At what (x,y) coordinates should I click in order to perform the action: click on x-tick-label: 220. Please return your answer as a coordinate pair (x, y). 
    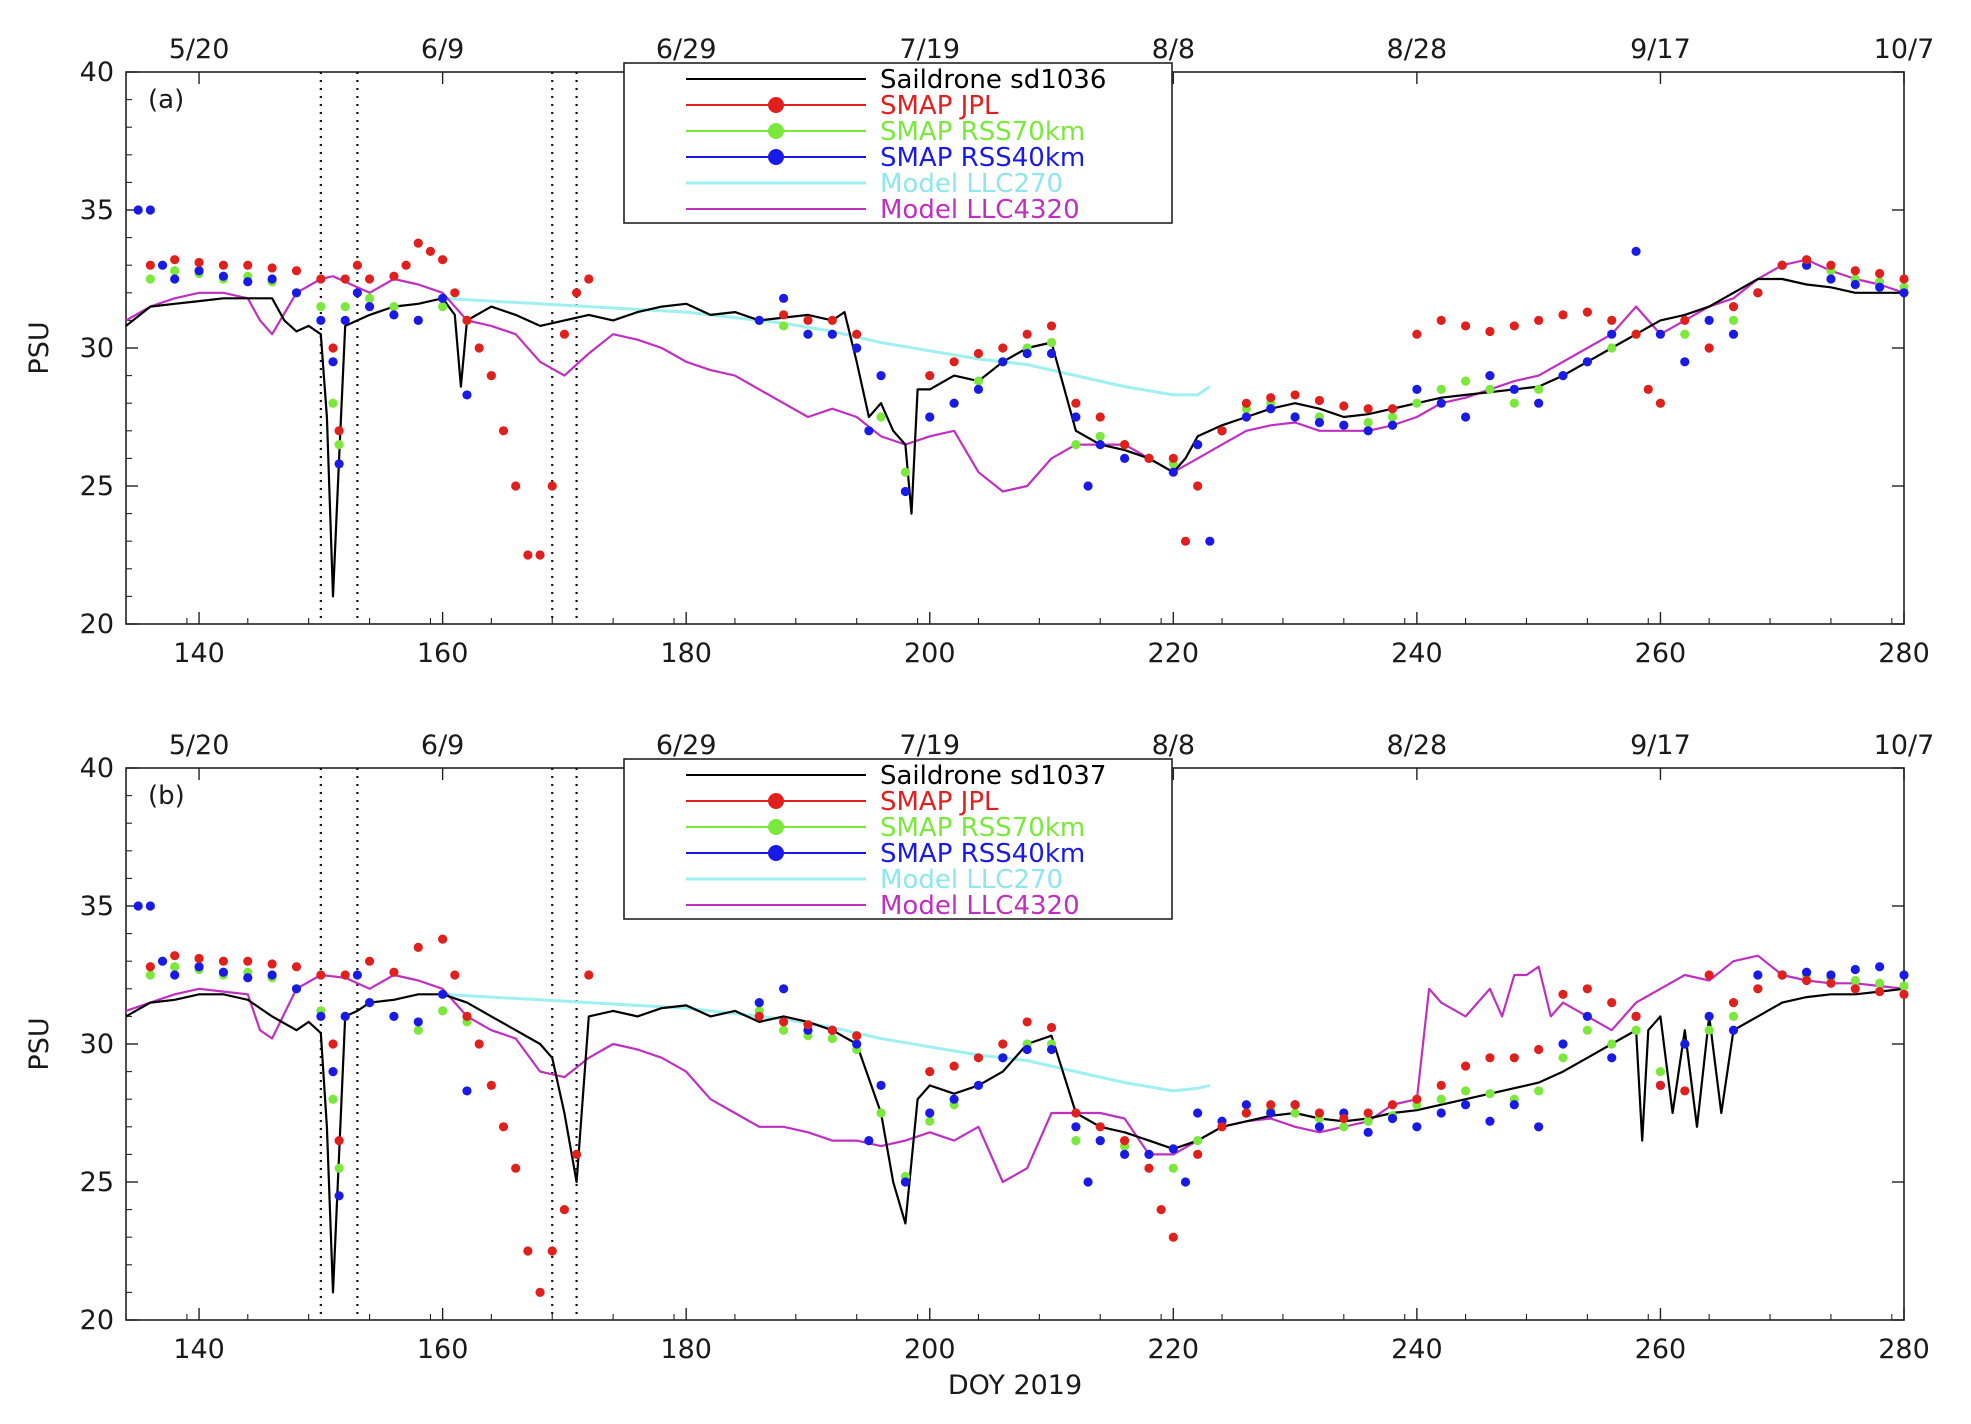
    Looking at the image, I should click on (1174, 1349).